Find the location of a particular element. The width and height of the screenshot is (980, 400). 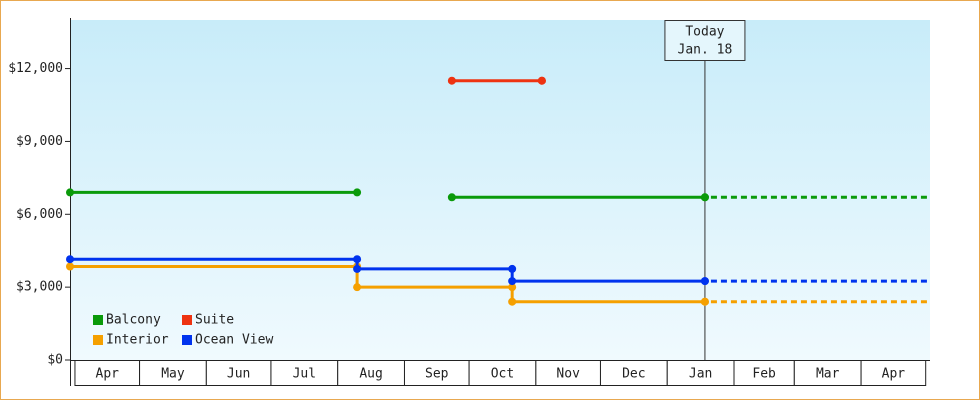

x-tick-label: Sep is located at coordinates (437, 374).